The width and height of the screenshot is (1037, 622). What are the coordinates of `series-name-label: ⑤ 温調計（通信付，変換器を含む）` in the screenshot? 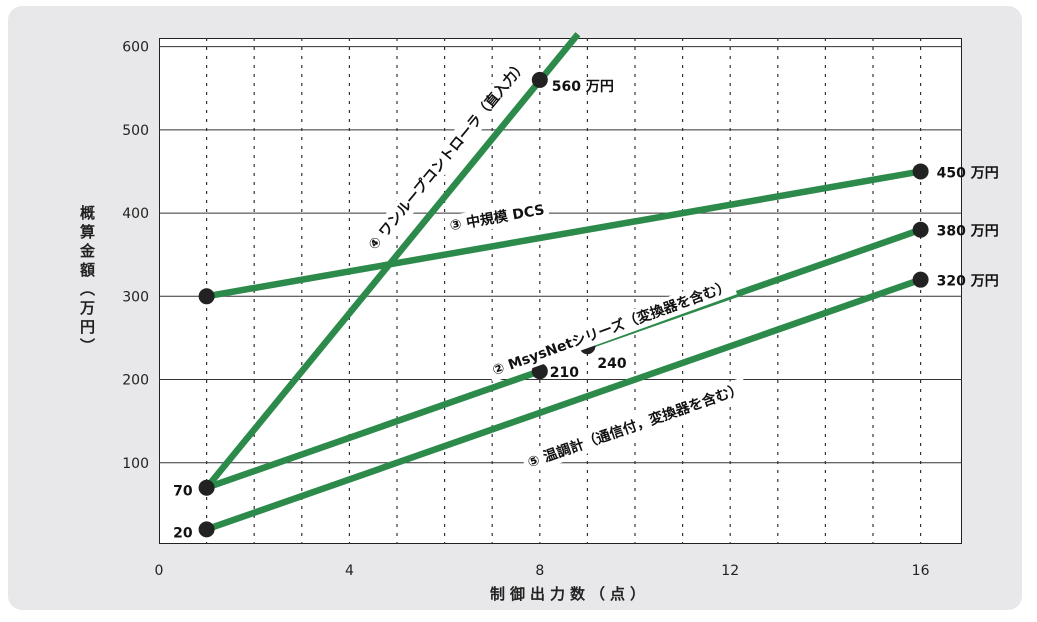 It's located at (635, 425).